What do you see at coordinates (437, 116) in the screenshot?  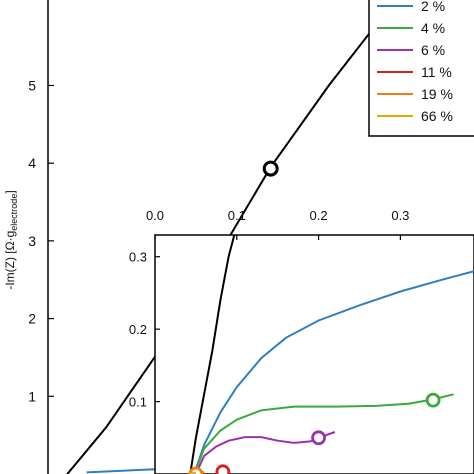 I see `legend-label: 66 %` at bounding box center [437, 116].